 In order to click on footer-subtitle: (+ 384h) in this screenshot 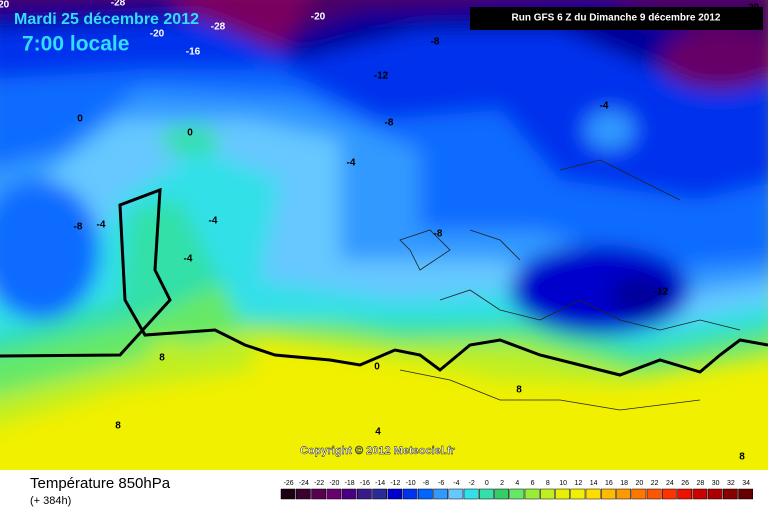, I will do `click(50, 501)`.